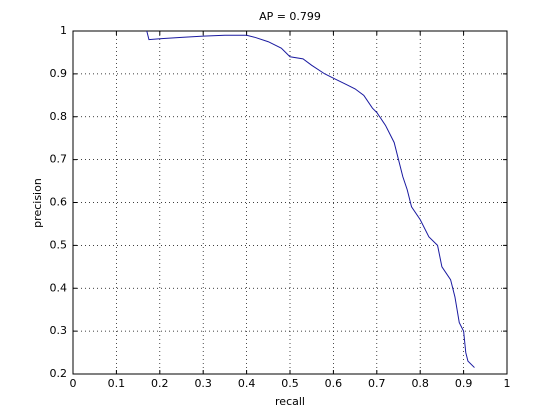 This screenshot has height=420, width=560. Describe the element at coordinates (334, 383) in the screenshot. I see `x-tick-label: 0.6` at that location.